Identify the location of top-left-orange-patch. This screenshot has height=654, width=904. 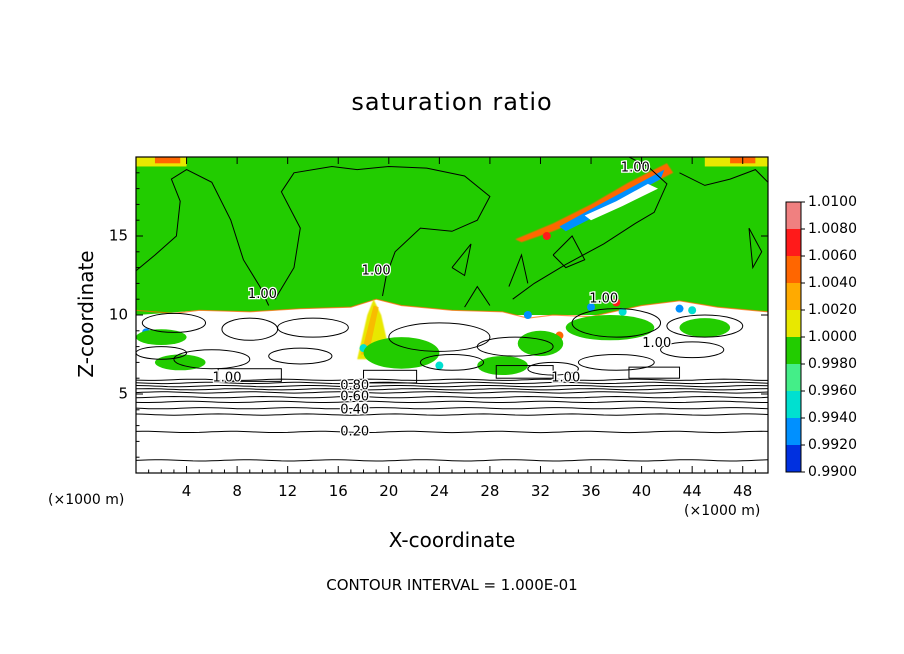
(167, 160).